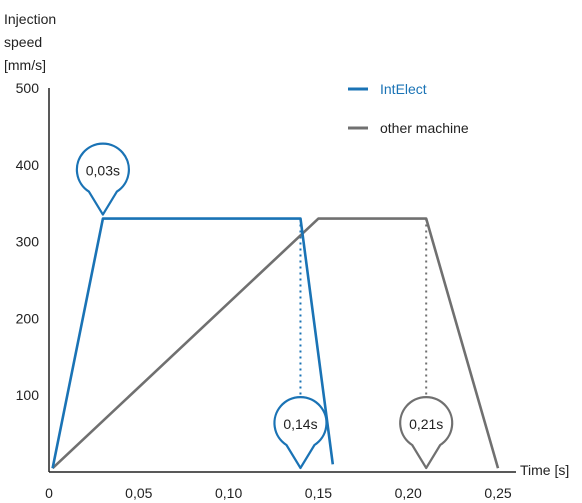 Image resolution: width=582 pixels, height=503 pixels. What do you see at coordinates (278, 493) in the screenshot?
I see `x-tick-labels: 0 0,05 0,10 0,15 0,20 0,25` at bounding box center [278, 493].